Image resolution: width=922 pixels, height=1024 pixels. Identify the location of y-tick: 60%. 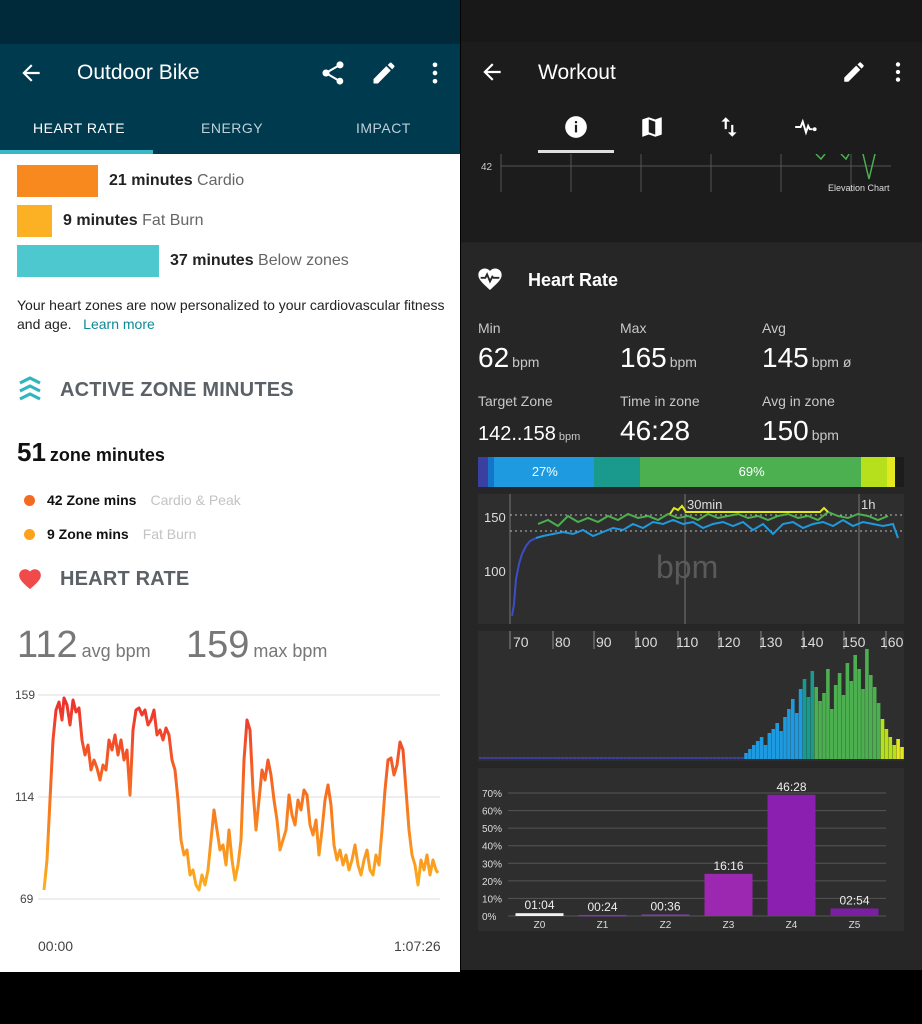
(492, 812).